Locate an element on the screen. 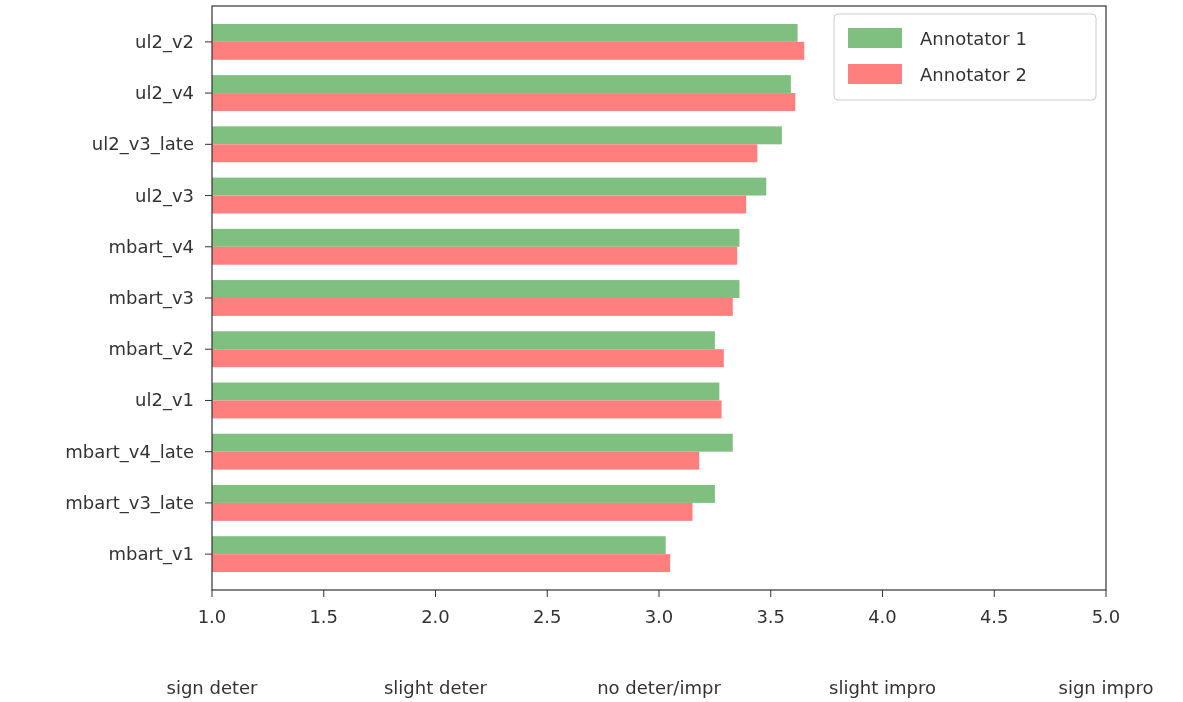 The height and width of the screenshot is (702, 1183). text: no deter/impr is located at coordinates (659, 687).